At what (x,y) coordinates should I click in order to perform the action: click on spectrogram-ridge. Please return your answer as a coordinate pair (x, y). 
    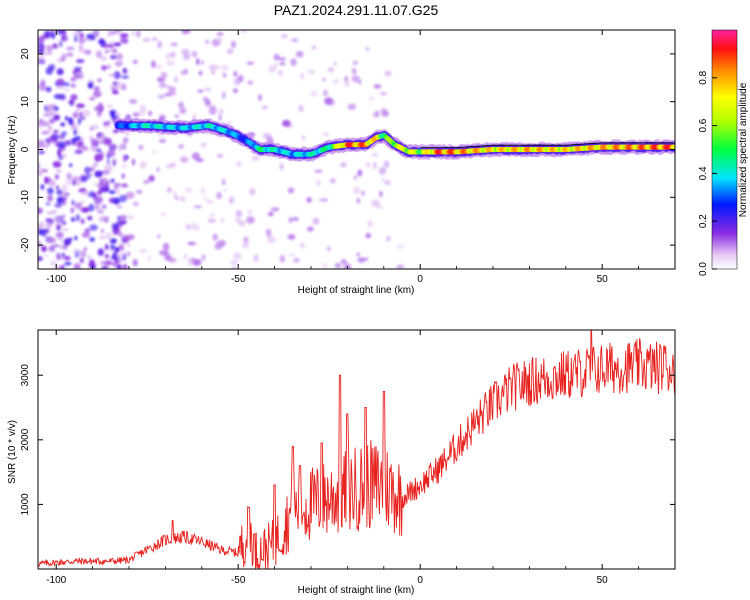
    Looking at the image, I should click on (394, 139).